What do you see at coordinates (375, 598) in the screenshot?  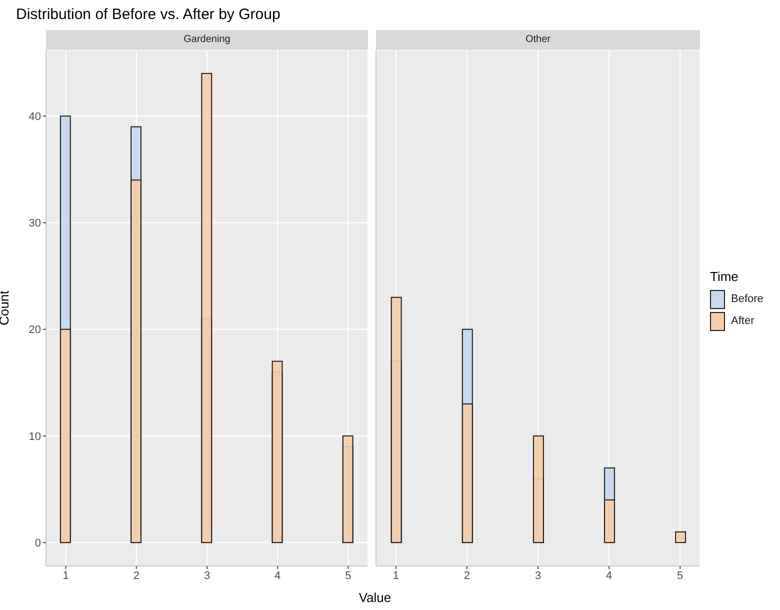 I see `x-axis-title: Value` at bounding box center [375, 598].